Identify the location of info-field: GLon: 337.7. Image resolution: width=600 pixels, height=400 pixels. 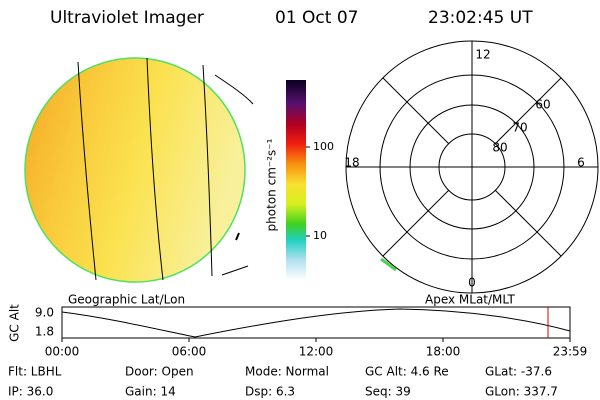
(521, 392).